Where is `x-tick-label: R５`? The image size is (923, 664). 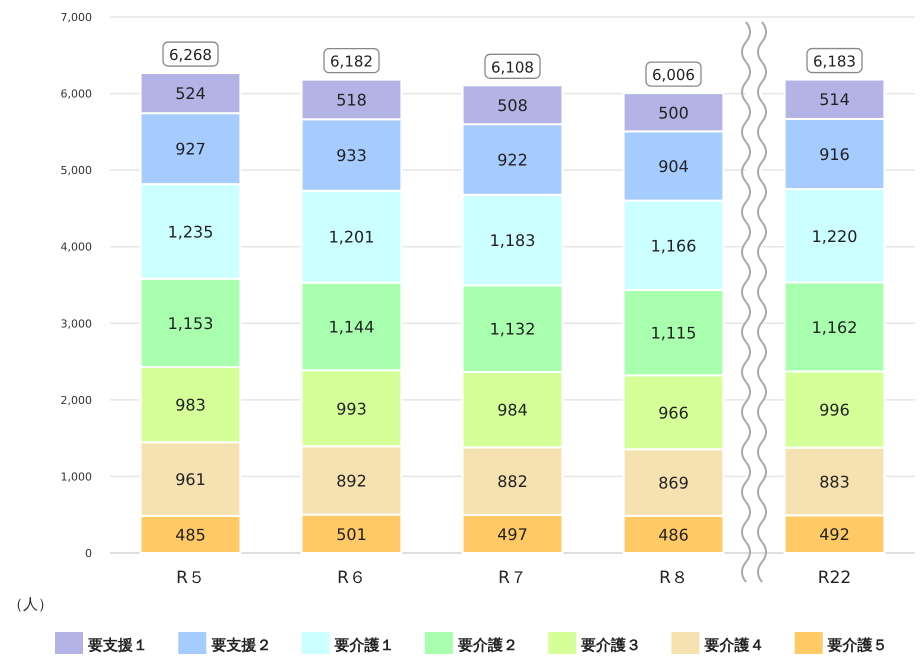 x-tick-label: R５ is located at coordinates (190, 578).